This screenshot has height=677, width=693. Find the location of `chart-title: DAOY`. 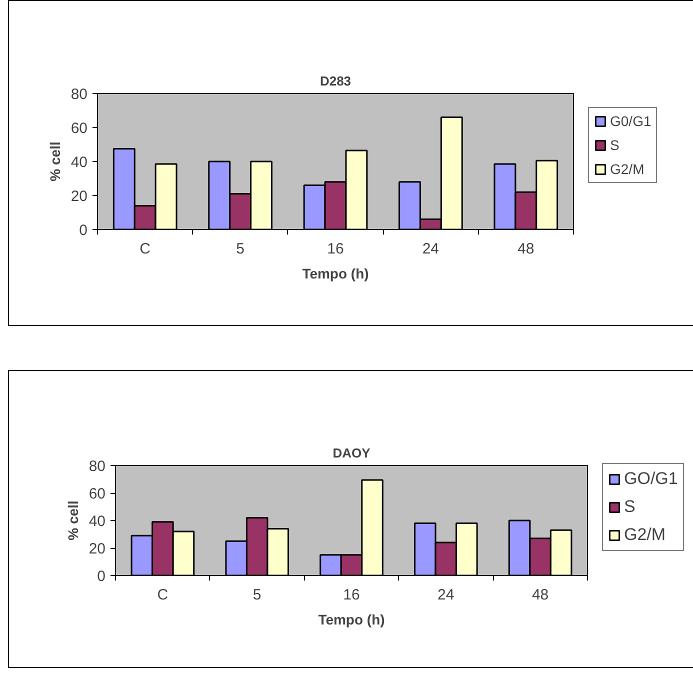

chart-title: DAOY is located at coordinates (351, 453).